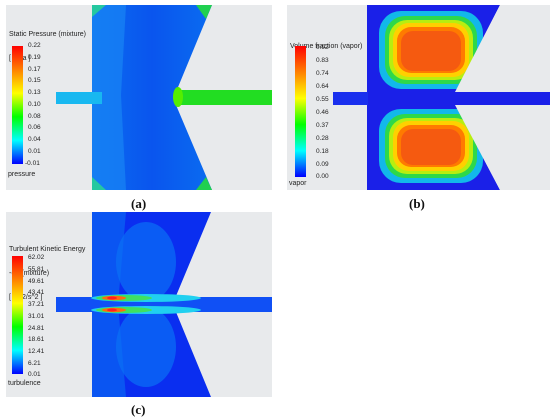  I want to click on tick-label: 18.61, so click(36, 339).